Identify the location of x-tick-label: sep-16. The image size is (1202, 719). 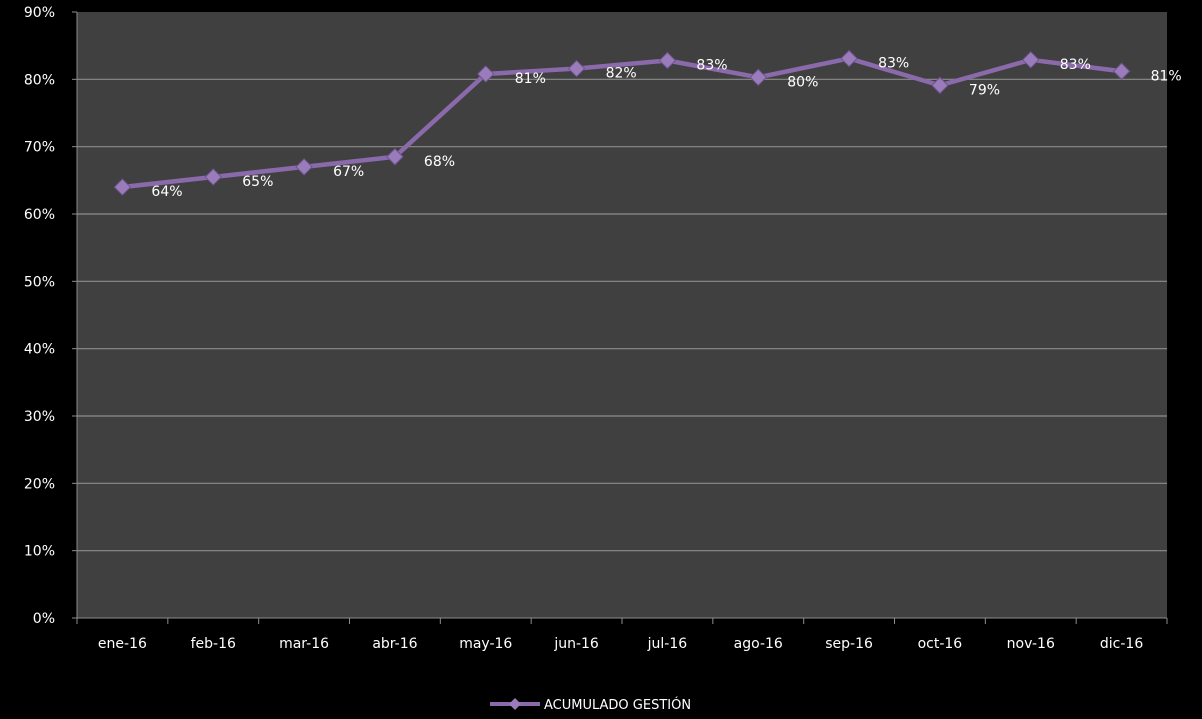
(849, 644).